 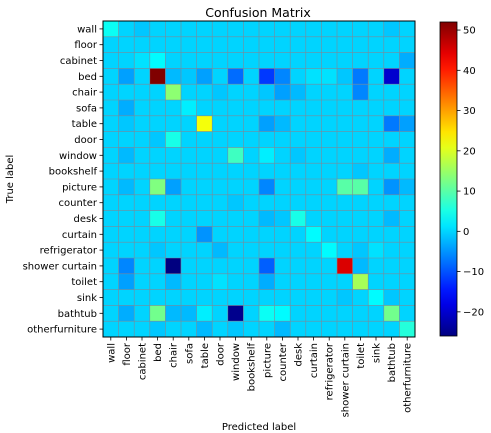 I want to click on x-tick-label: wall, so click(x=111, y=353).